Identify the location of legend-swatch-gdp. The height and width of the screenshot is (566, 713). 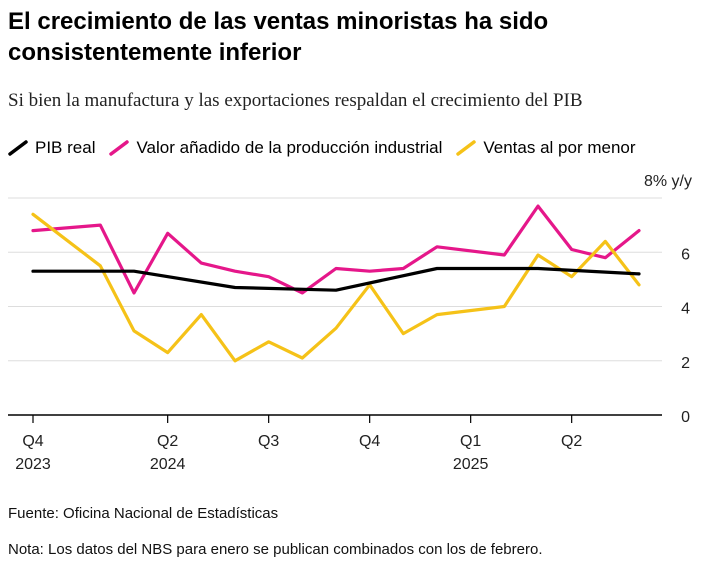
(18, 148).